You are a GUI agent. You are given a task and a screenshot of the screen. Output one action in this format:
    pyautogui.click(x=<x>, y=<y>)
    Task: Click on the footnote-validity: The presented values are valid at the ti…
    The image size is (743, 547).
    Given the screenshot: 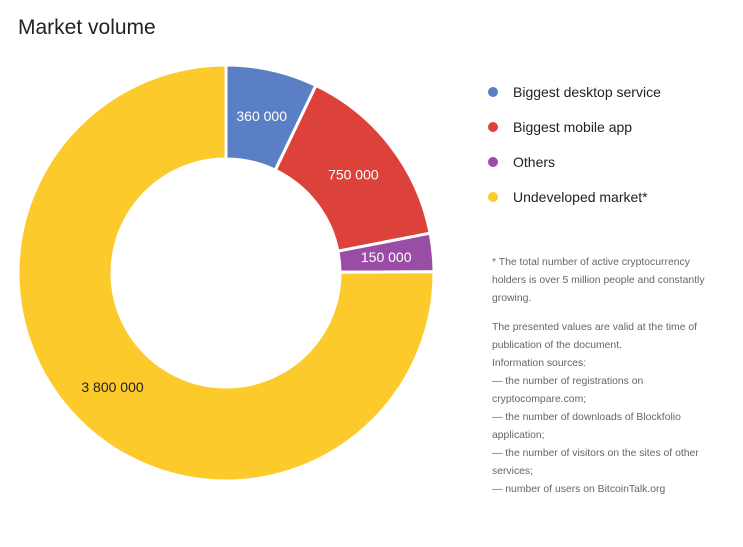 What is the action you would take?
    pyautogui.click(x=595, y=336)
    